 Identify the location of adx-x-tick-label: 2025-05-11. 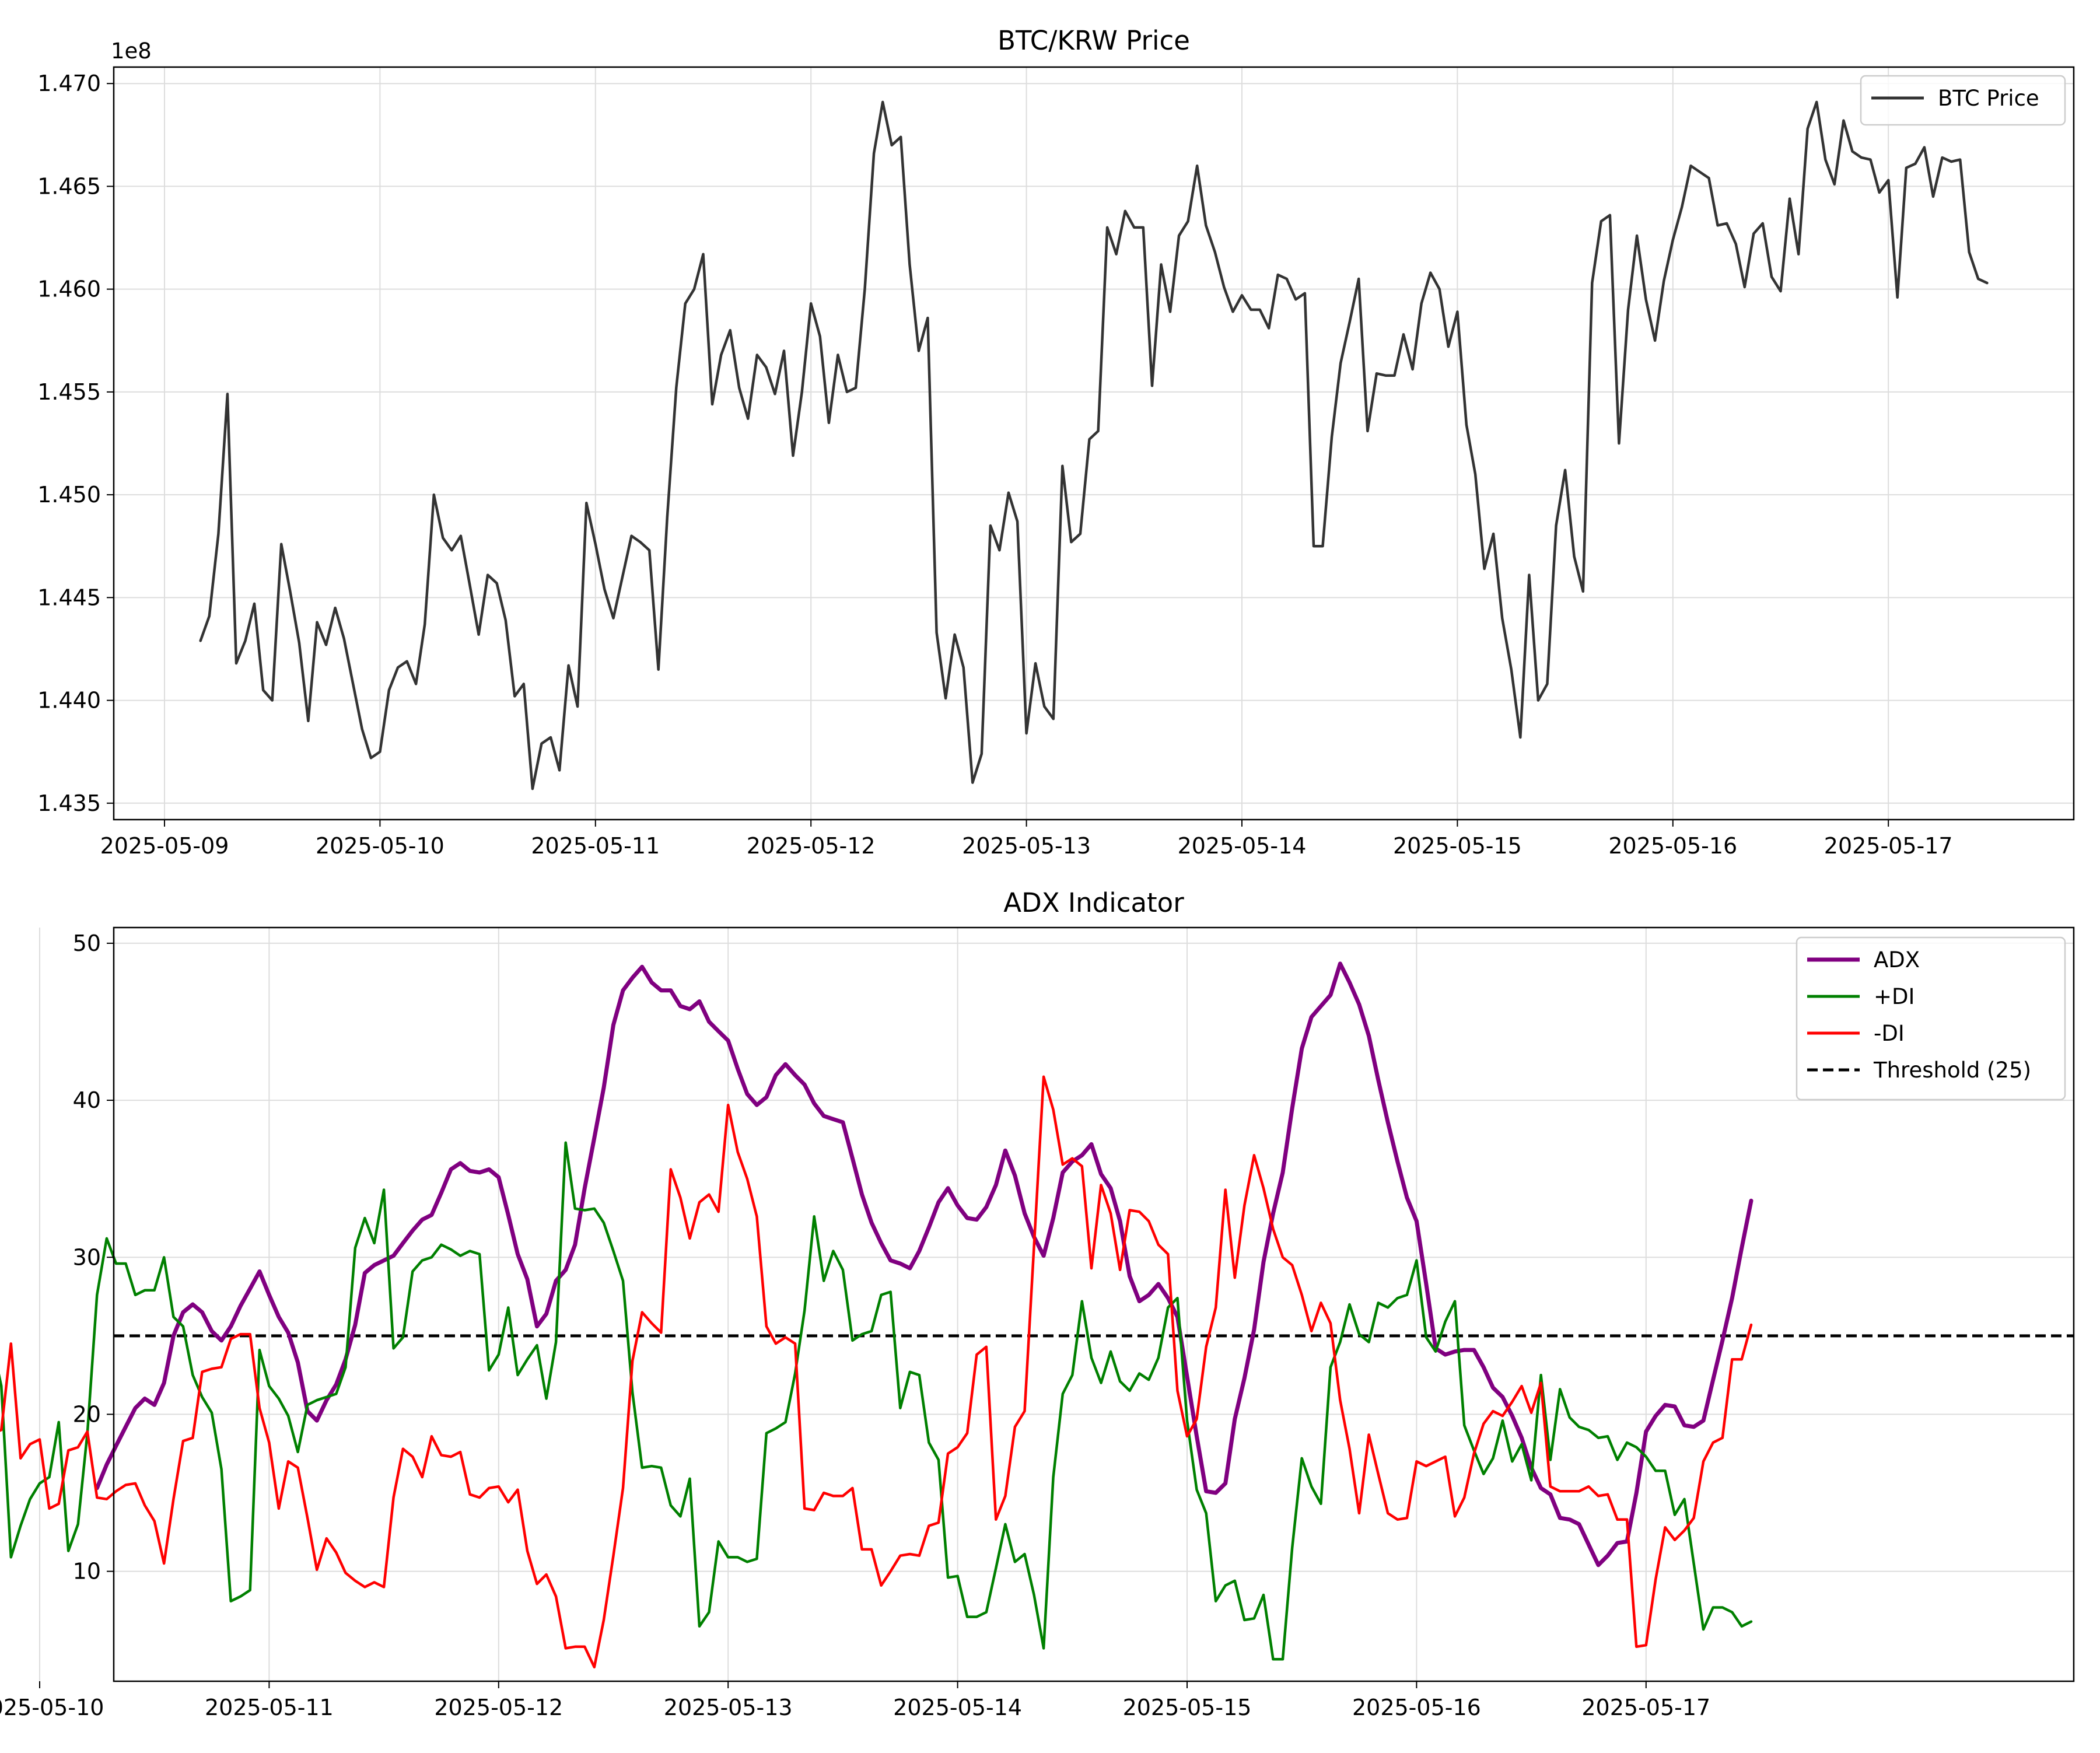
(269, 1707).